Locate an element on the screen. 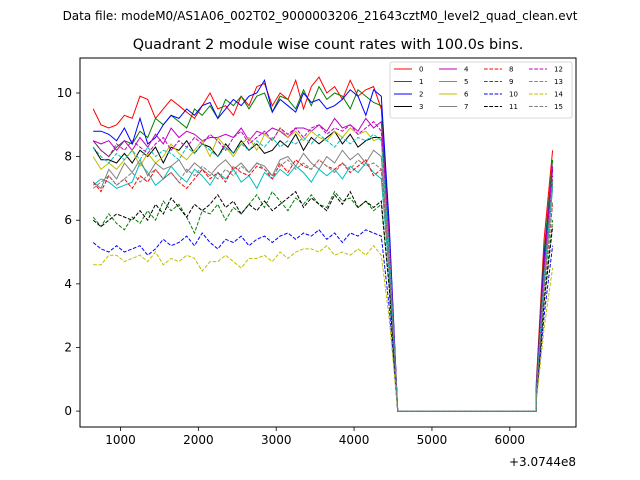  legend-label-13: 13 is located at coordinates (558, 82).